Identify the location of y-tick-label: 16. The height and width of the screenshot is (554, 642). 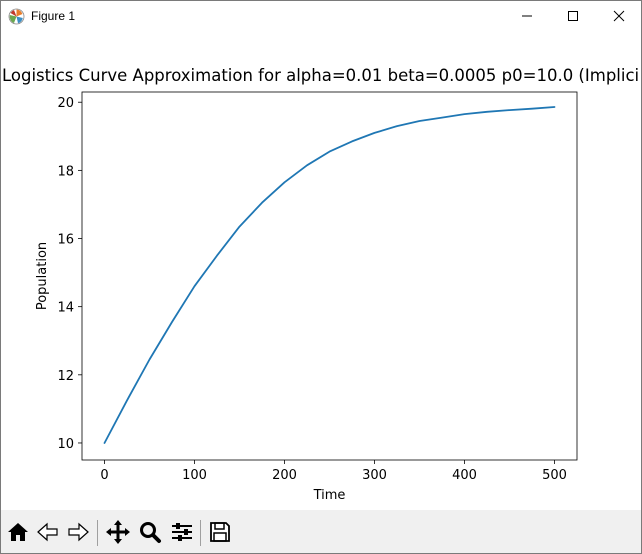
(65, 240).